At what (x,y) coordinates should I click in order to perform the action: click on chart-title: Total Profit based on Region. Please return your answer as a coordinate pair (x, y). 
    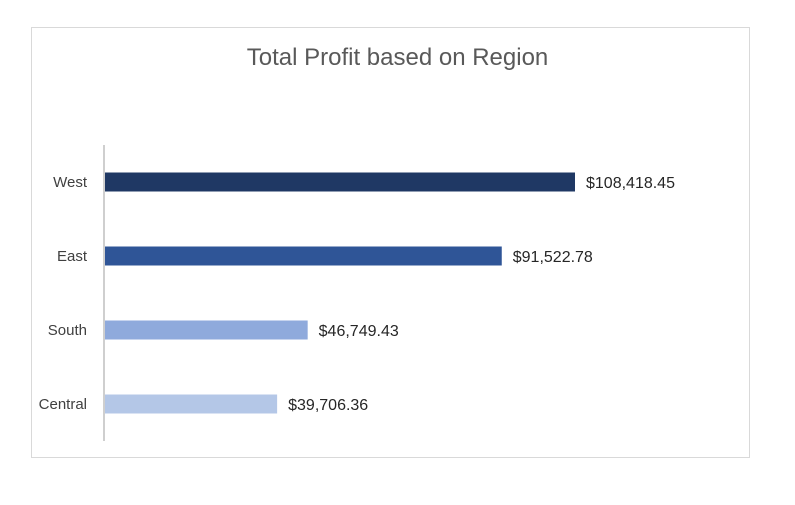
    Looking at the image, I should click on (397, 57).